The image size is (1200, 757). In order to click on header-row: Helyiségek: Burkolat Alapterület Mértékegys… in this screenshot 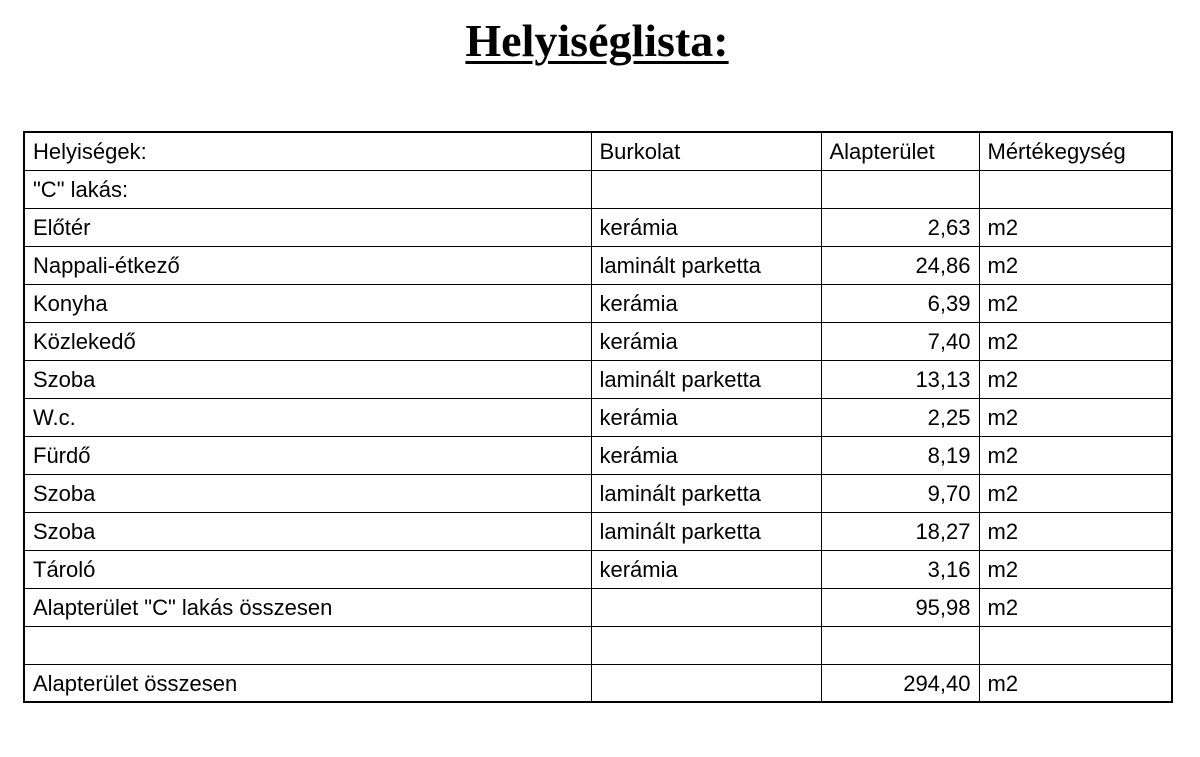, I will do `click(598, 151)`.